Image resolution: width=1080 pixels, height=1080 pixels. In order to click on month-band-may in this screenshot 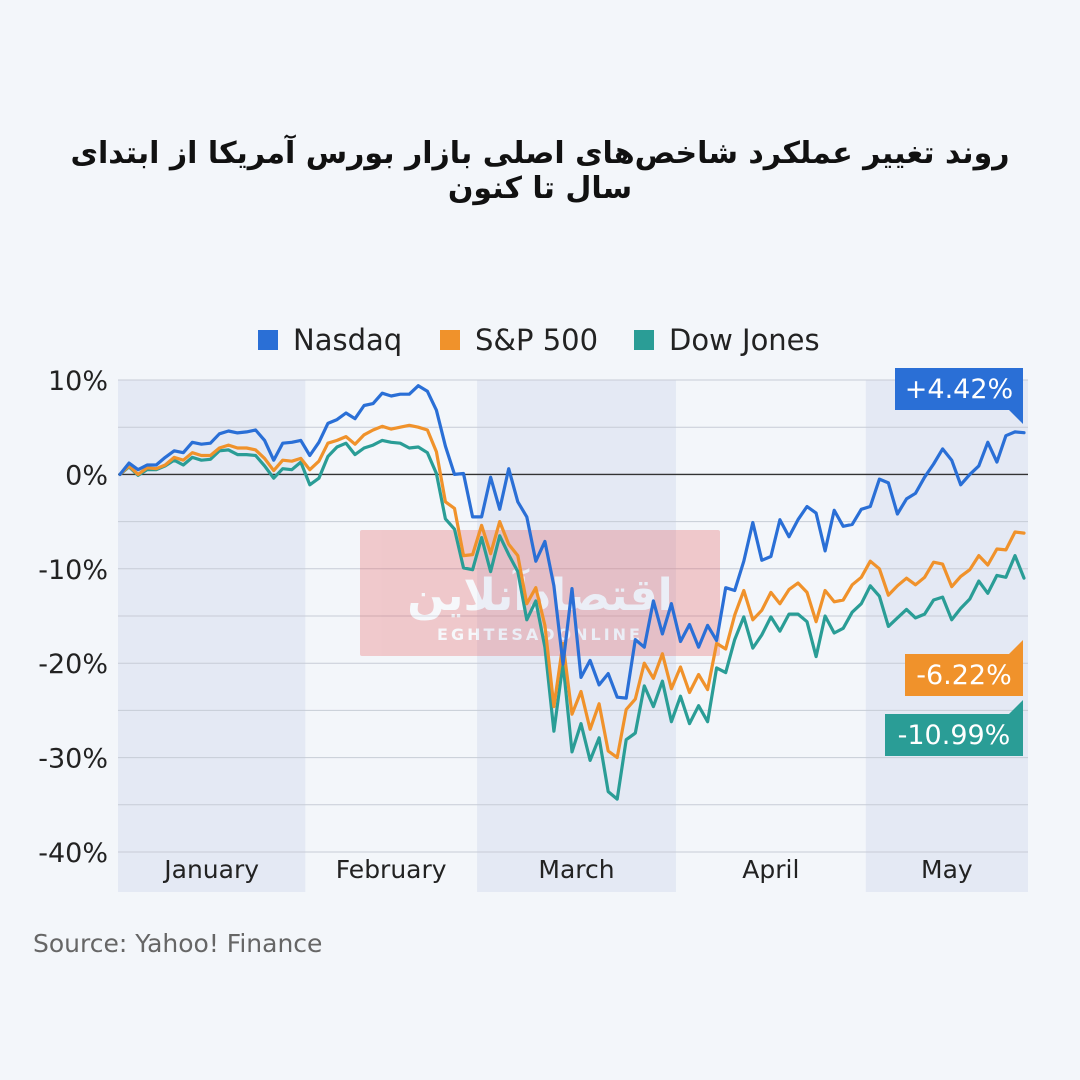, I will do `click(946, 636)`.